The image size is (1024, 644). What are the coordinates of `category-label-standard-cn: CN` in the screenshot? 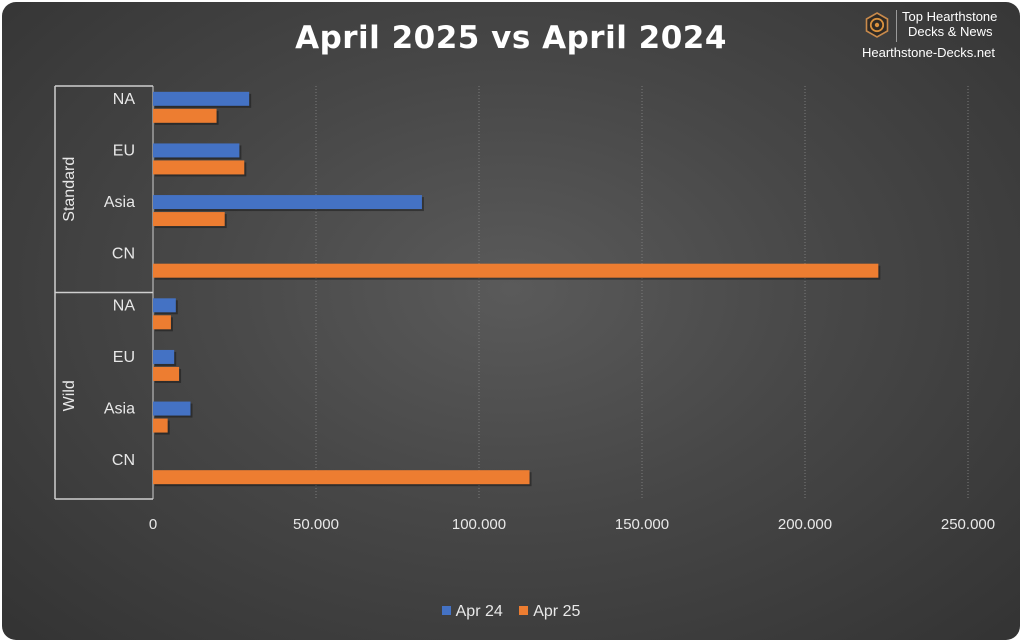 It's located at (123, 254).